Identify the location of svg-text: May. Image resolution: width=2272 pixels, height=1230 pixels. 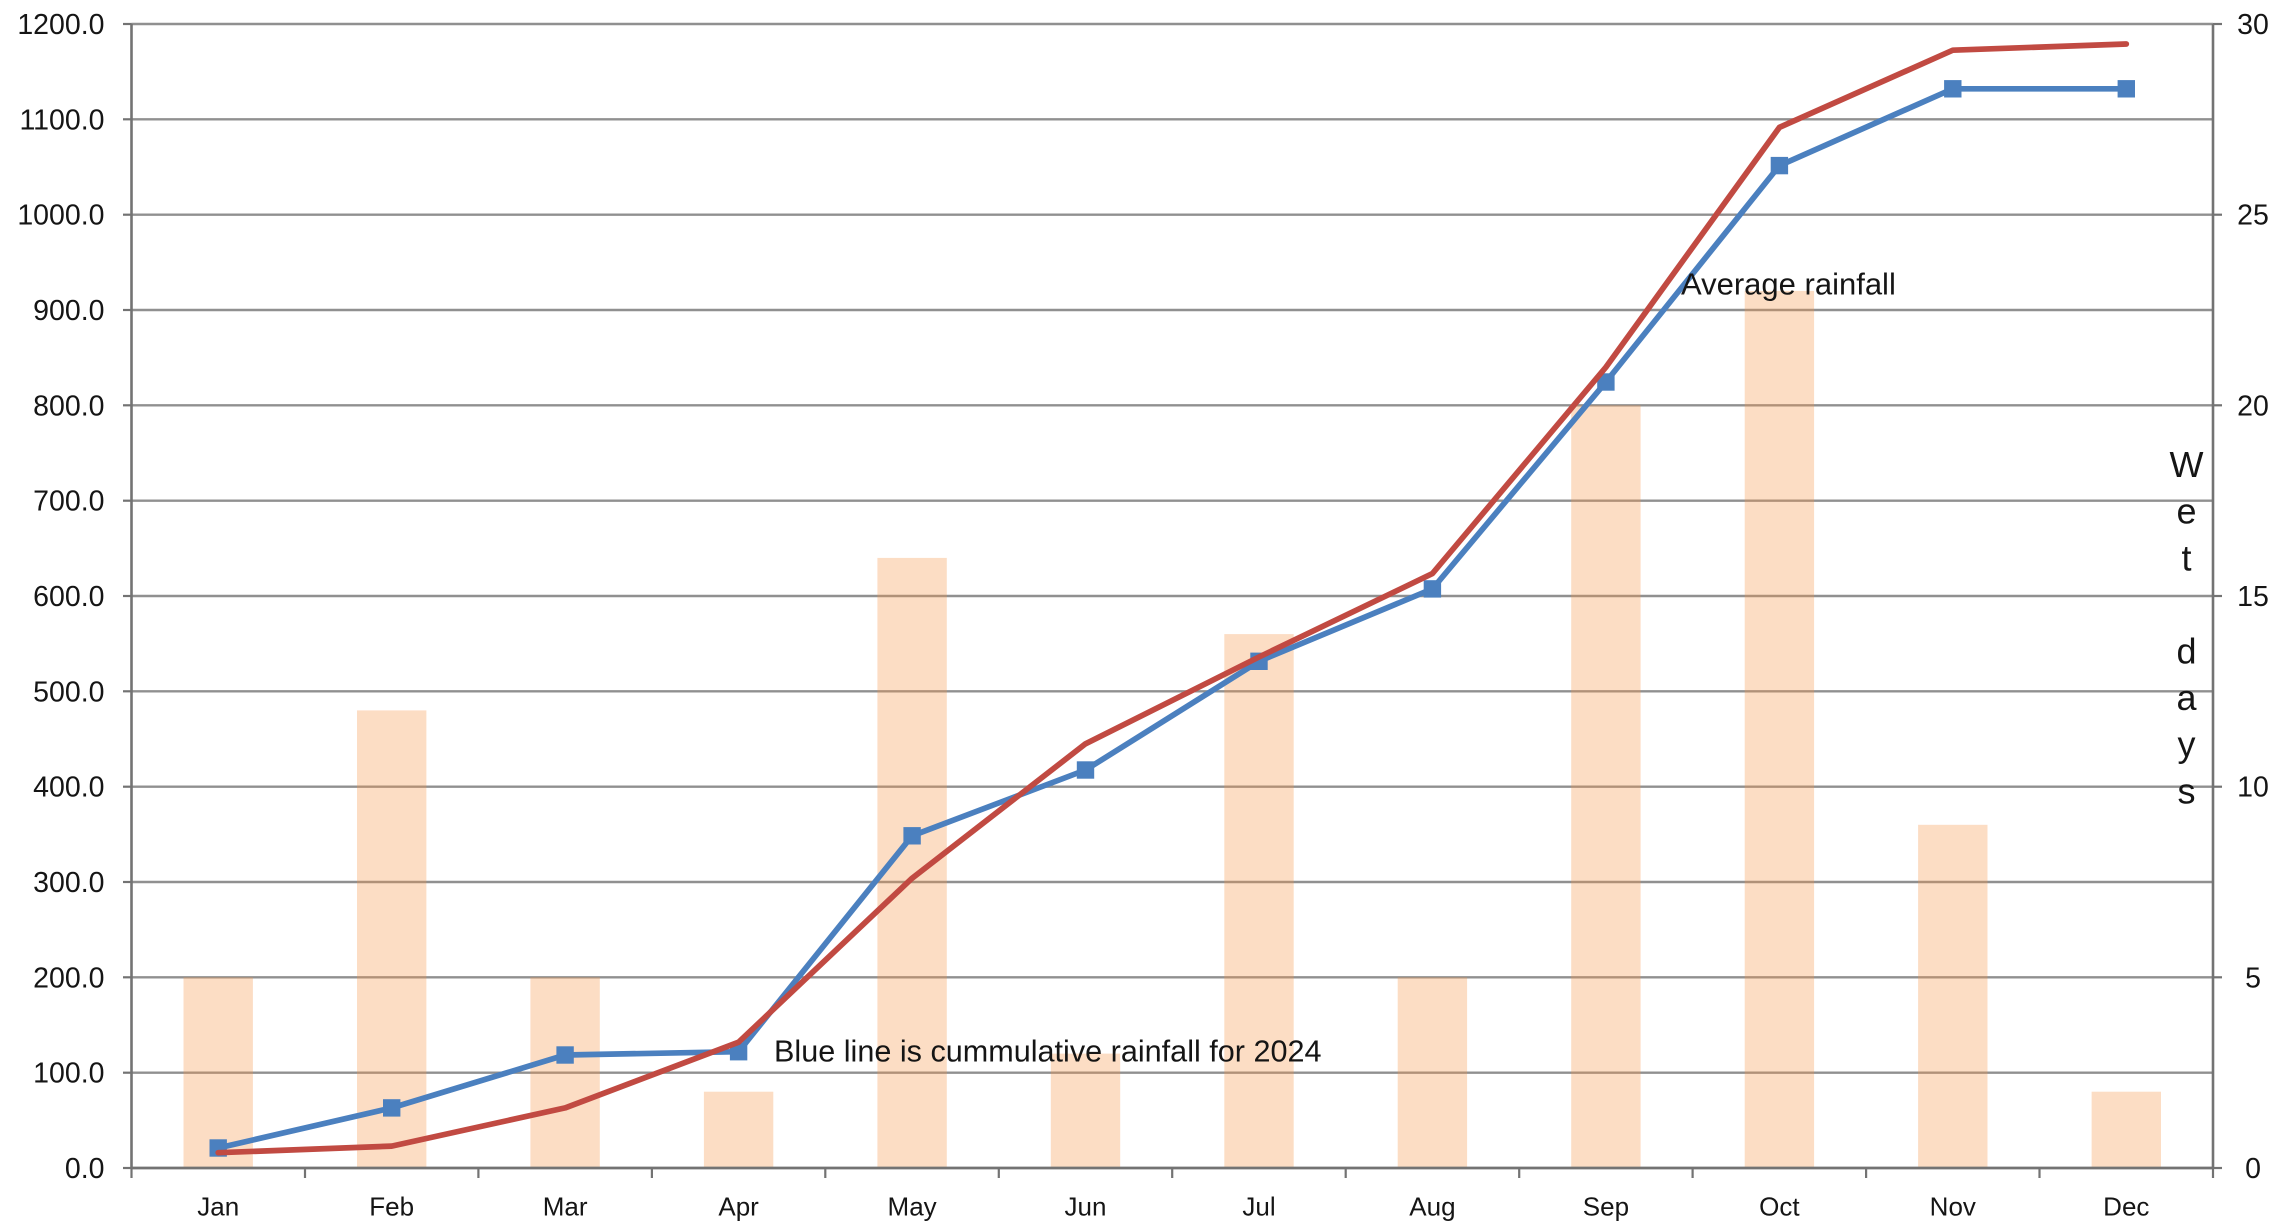
(912, 1207).